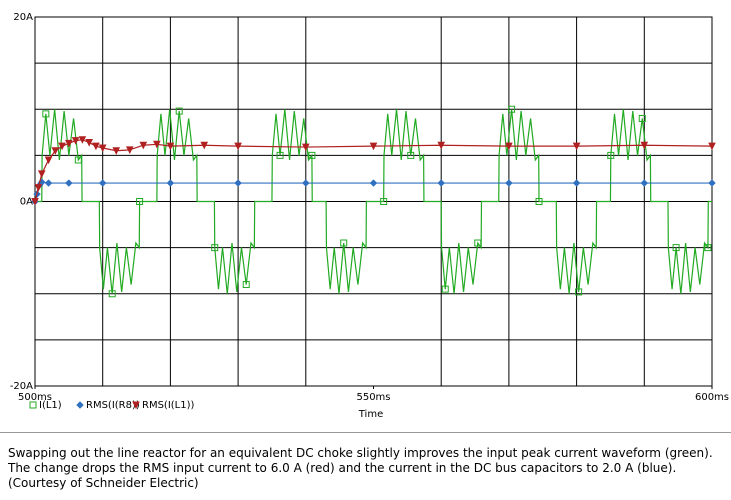 The width and height of the screenshot is (731, 500). What do you see at coordinates (26, 202) in the screenshot?
I see `y-tick-label: 0A` at bounding box center [26, 202].